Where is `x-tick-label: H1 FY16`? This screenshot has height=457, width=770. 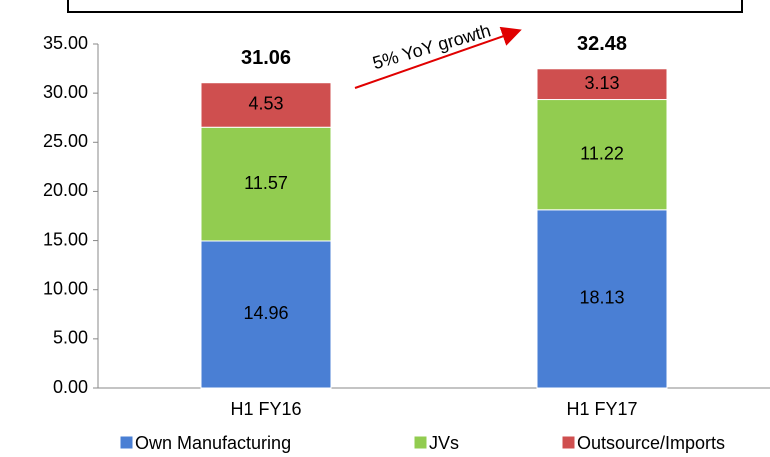 x-tick-label: H1 FY16 is located at coordinates (265, 409).